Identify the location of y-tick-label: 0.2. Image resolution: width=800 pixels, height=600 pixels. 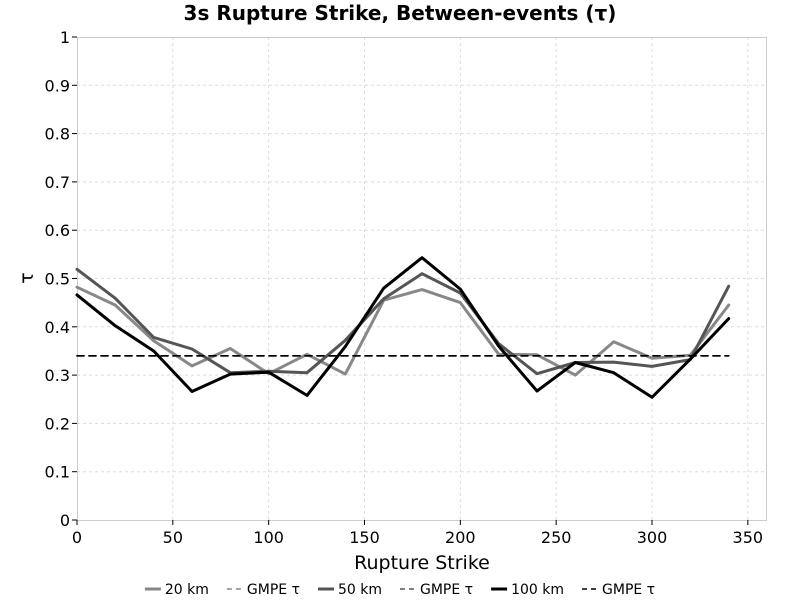
(57, 423).